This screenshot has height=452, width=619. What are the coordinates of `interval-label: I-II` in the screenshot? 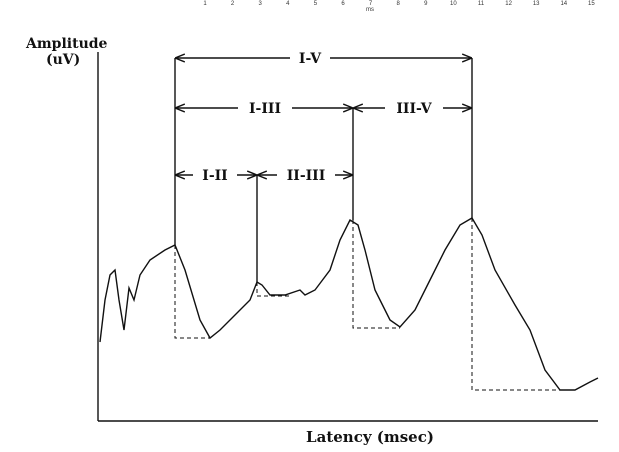 It's located at (214, 176).